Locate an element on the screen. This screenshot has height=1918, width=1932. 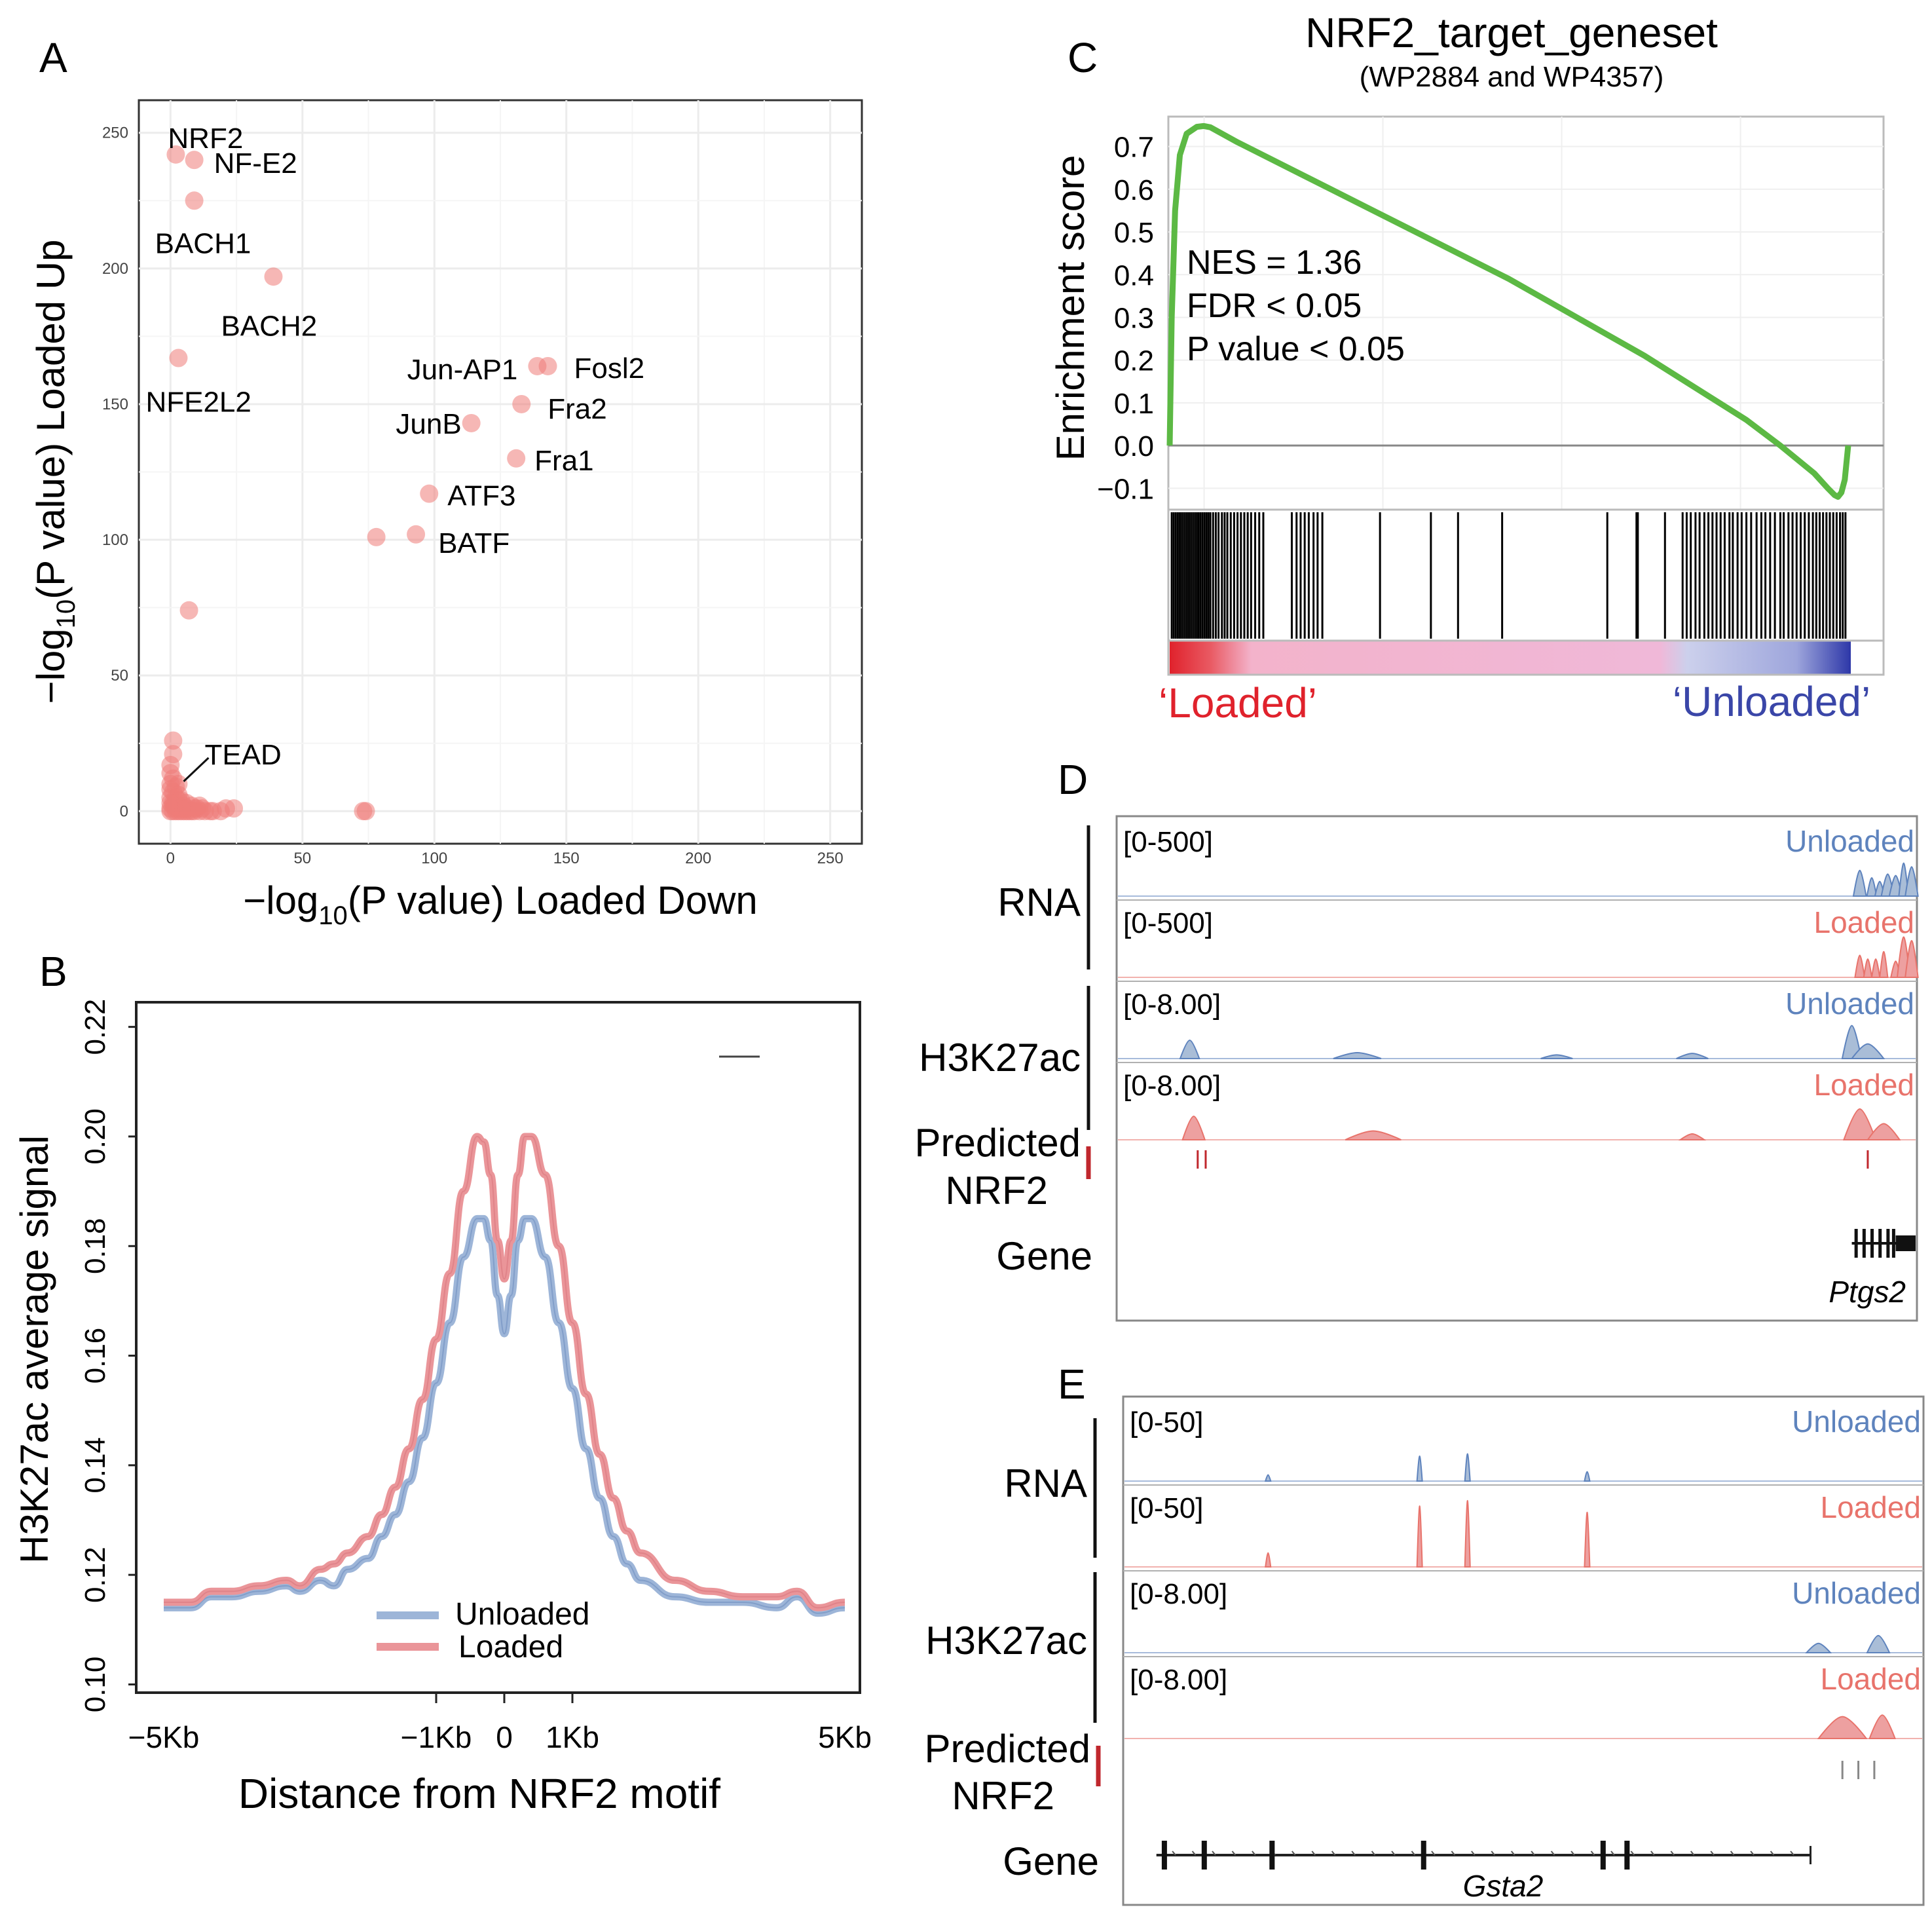
point-label: BACH2 is located at coordinates (269, 326).